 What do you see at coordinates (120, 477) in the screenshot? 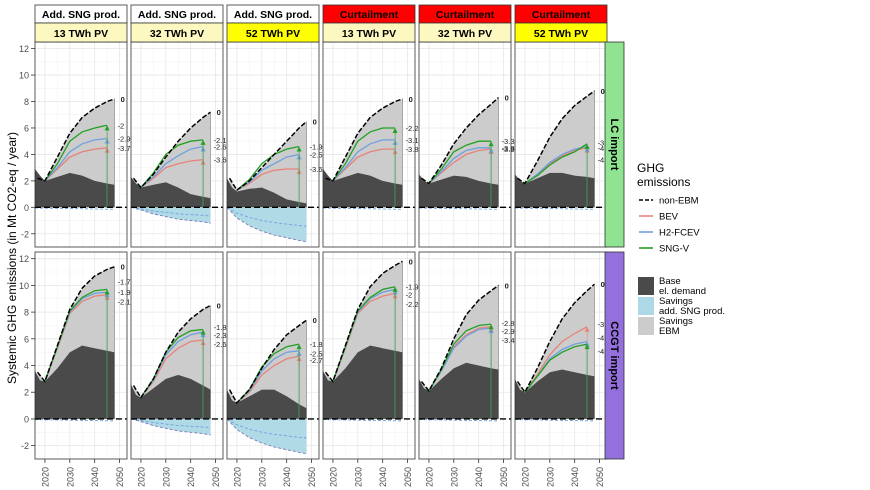
I see `x-tick-label: 2050` at bounding box center [120, 477].